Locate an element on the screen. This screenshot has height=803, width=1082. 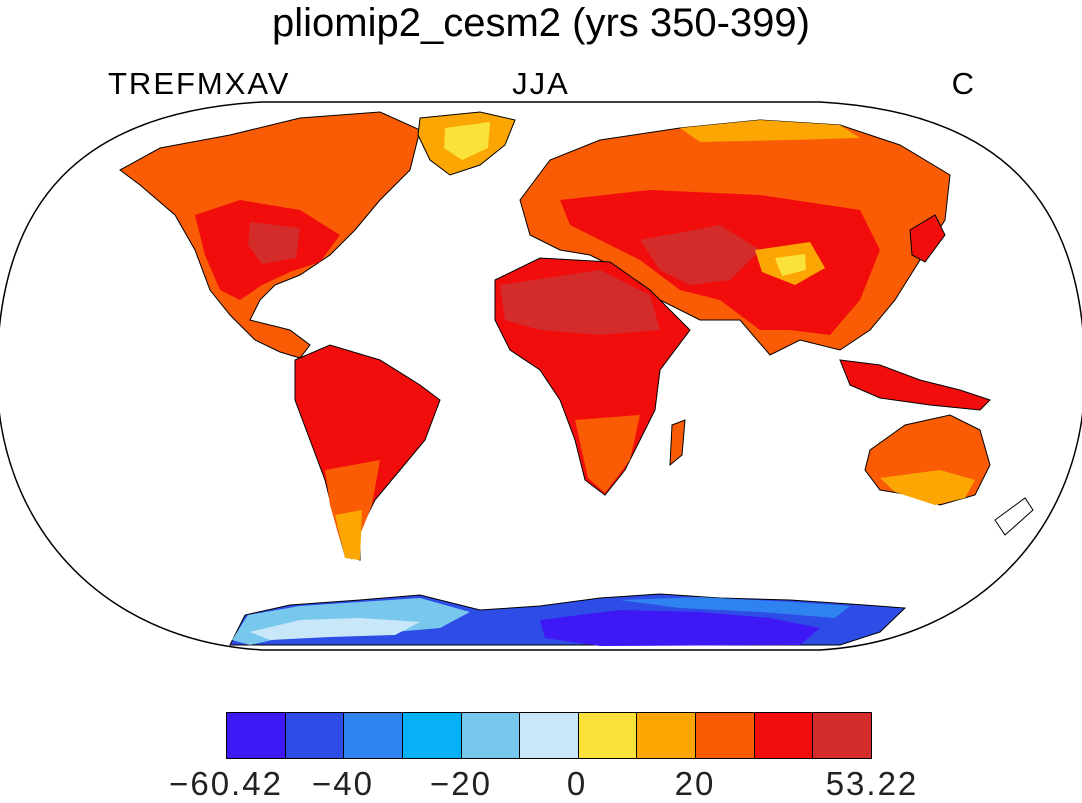
siberia-arctic-coast is located at coordinates (770, 131).